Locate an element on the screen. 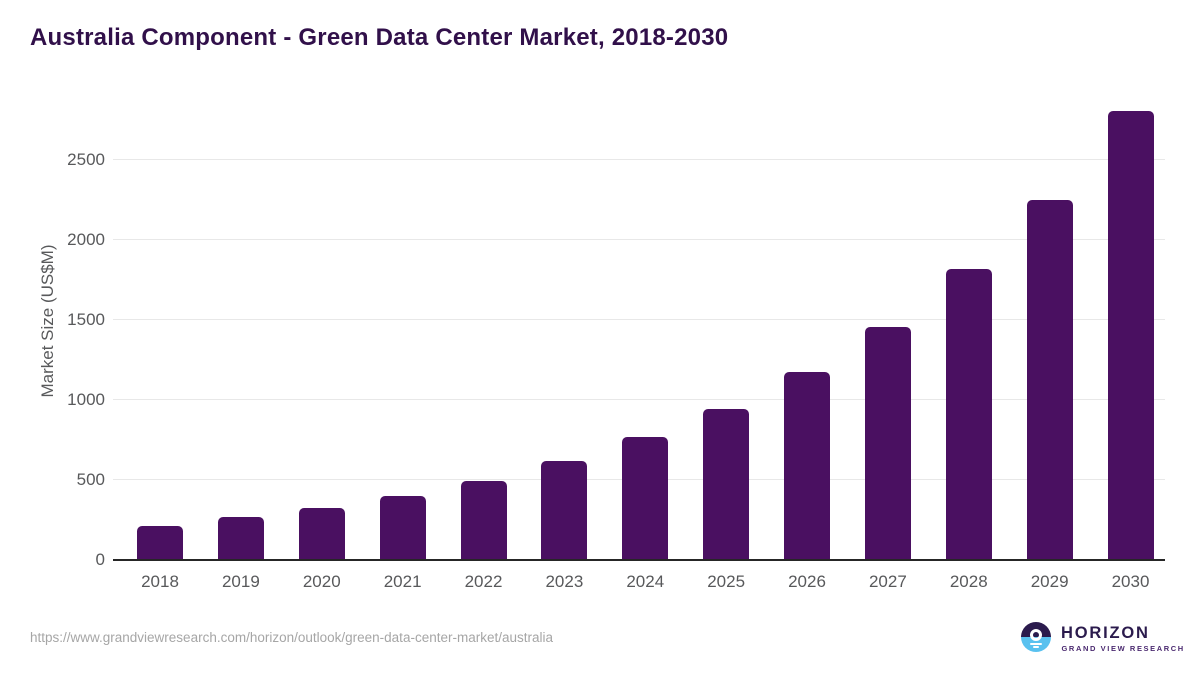 The image size is (1200, 675). brand-subtitle: GRAND VIEW RESEARCH is located at coordinates (1123, 648).